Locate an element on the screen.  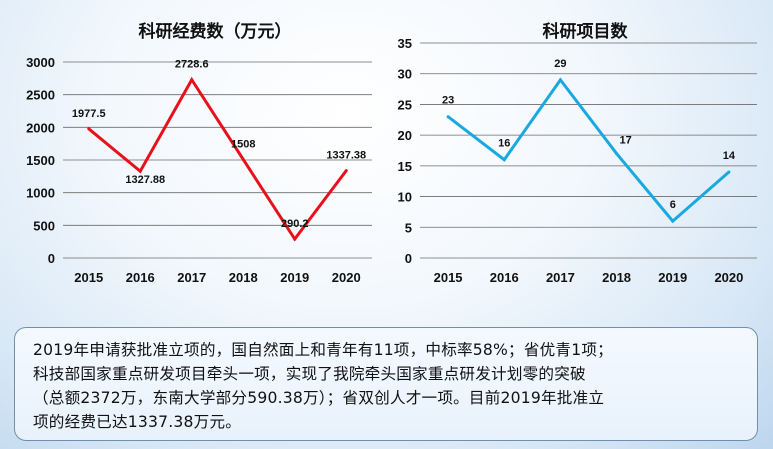
data-label: 23 is located at coordinates (448, 101).